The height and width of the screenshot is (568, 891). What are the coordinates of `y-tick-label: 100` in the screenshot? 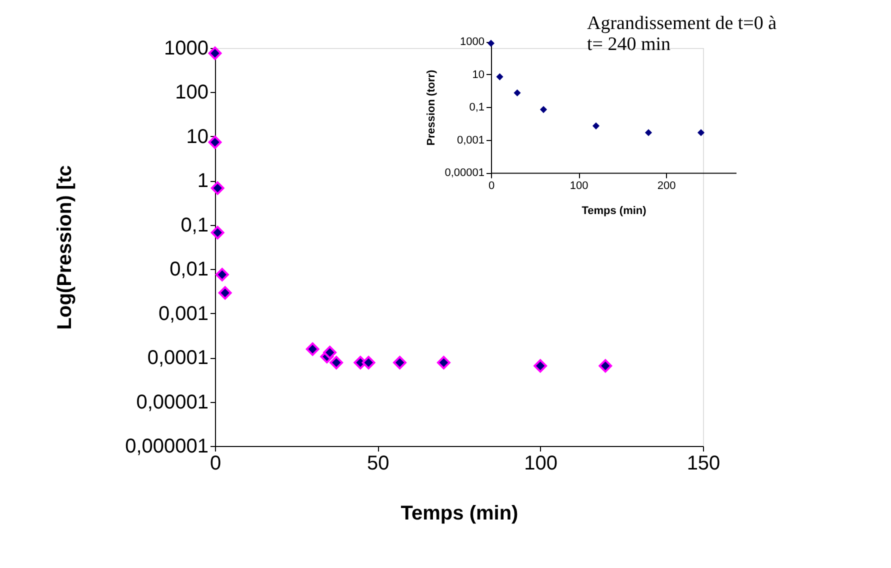 It's located at (191, 93).